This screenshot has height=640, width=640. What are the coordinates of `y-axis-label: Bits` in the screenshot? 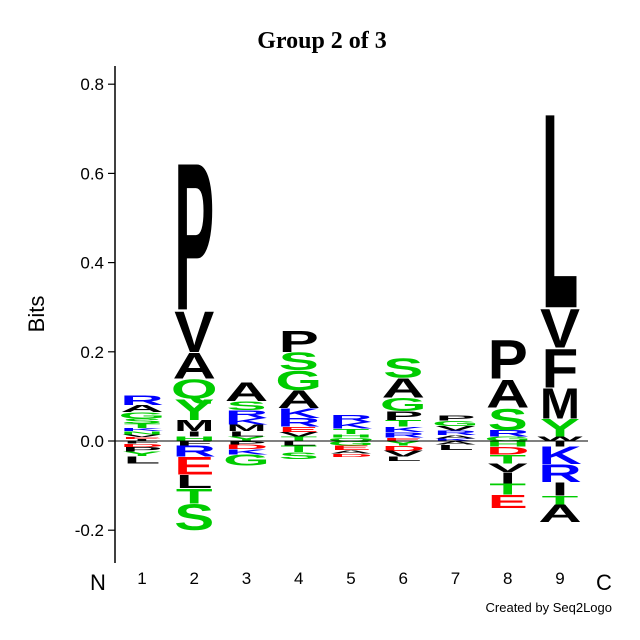 It's located at (36, 314).